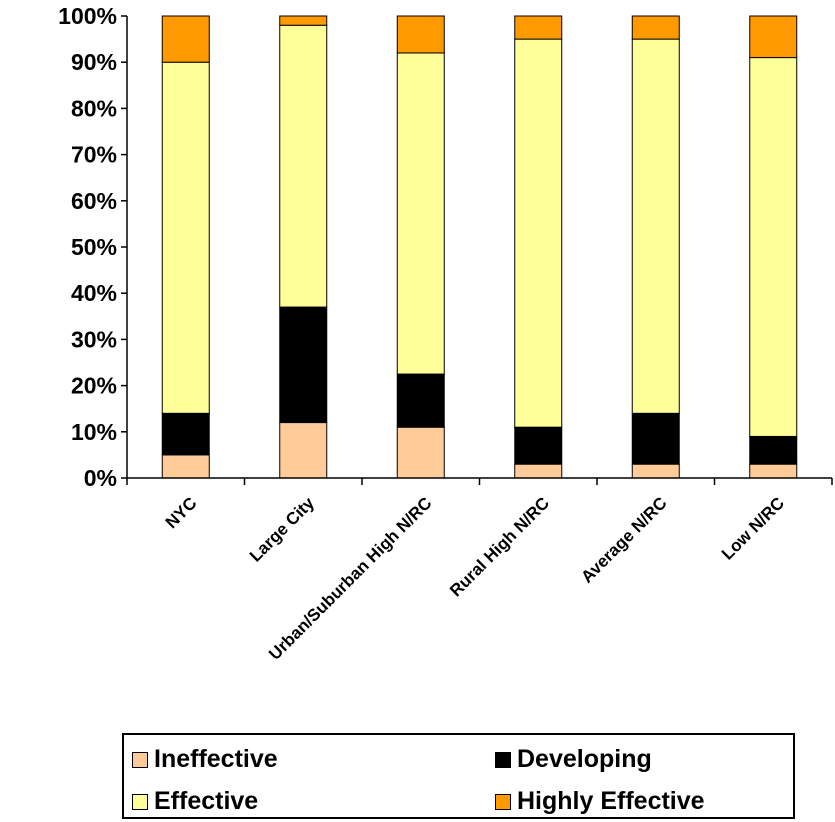  Describe the element at coordinates (282, 529) in the screenshot. I see `x-category-label: Large City` at that location.